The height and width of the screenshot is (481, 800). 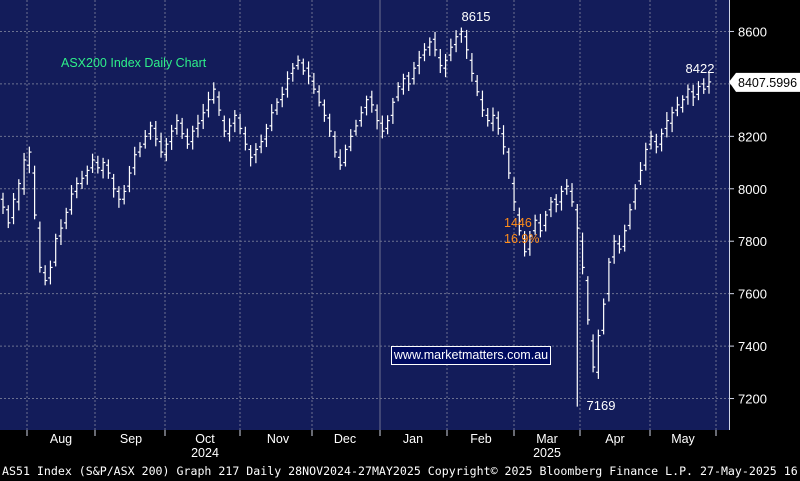 What do you see at coordinates (413, 439) in the screenshot?
I see `x-tick-label: Jan` at bounding box center [413, 439].